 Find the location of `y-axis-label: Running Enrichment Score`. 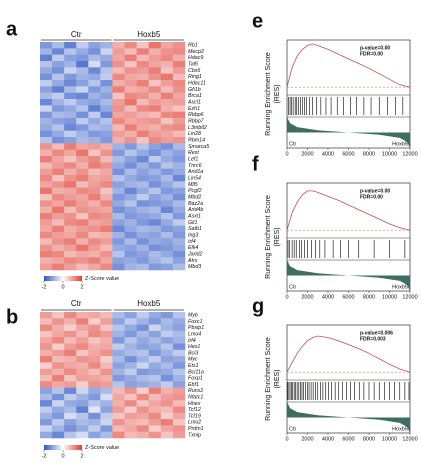

y-axis-label: Running Enrichment Score is located at coordinates (268, 94).